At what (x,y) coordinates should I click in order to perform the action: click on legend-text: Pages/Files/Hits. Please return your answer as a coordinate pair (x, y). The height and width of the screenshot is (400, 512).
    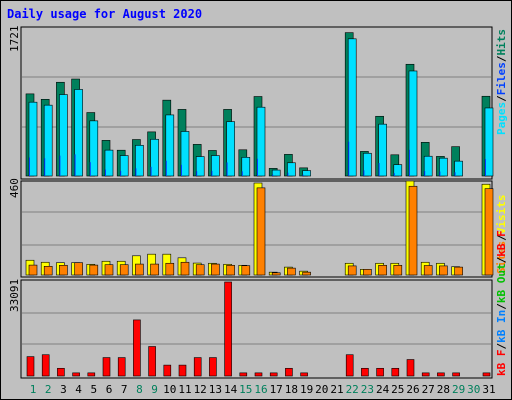
    Looking at the image, I should click on (501, 82).